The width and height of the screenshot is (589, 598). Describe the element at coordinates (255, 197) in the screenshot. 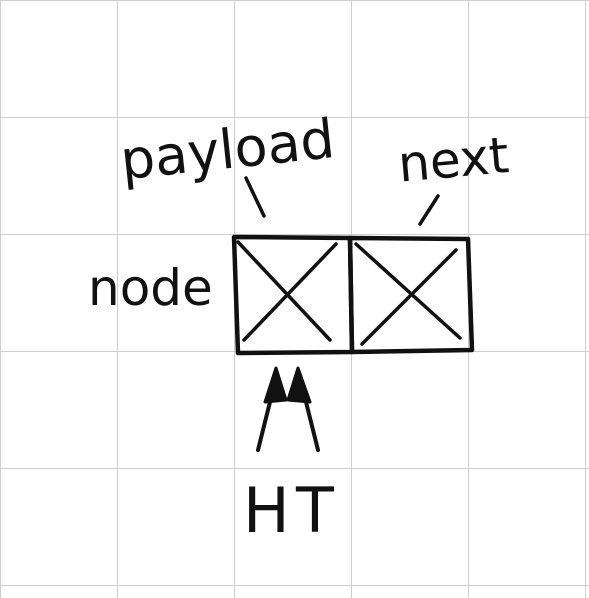

I see `payload-pointer-tick` at that location.